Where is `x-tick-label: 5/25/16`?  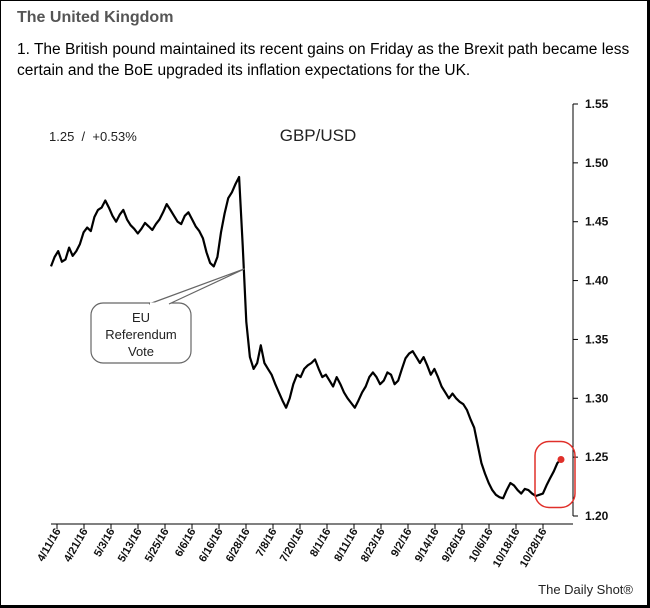
x-tick-label: 5/25/16 is located at coordinates (157, 546).